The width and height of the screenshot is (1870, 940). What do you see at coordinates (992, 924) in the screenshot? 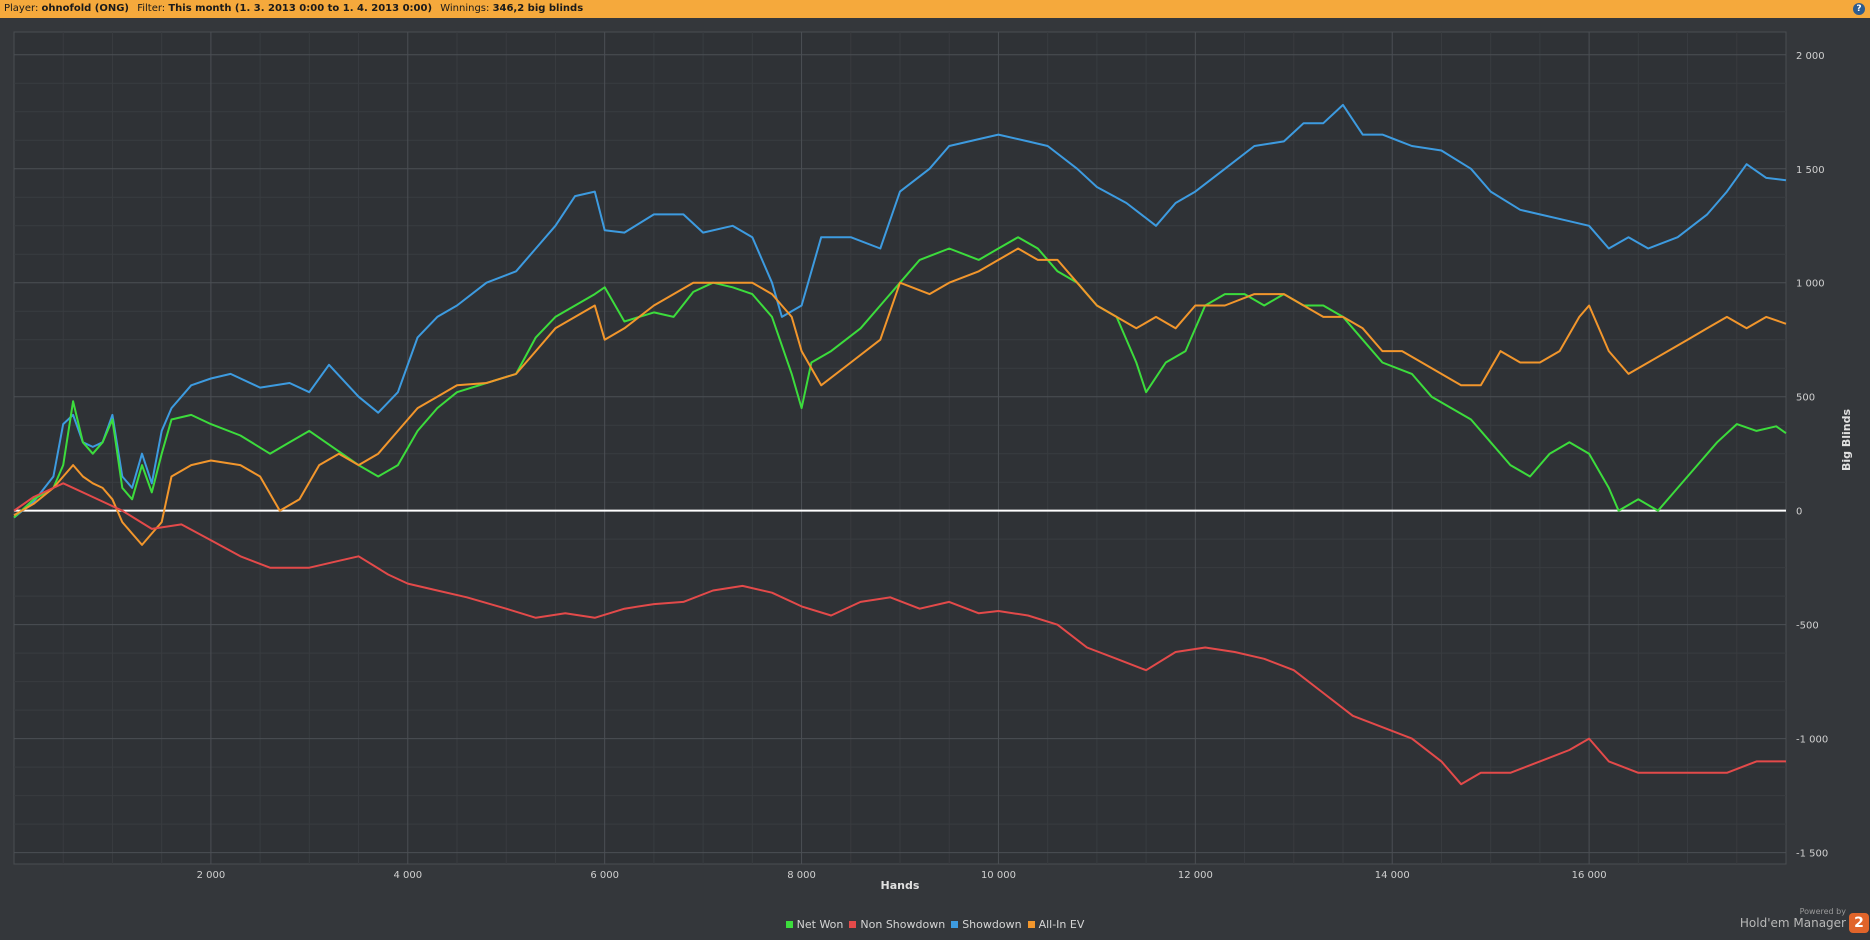
I see `legend-label: Showdown` at bounding box center [992, 924].